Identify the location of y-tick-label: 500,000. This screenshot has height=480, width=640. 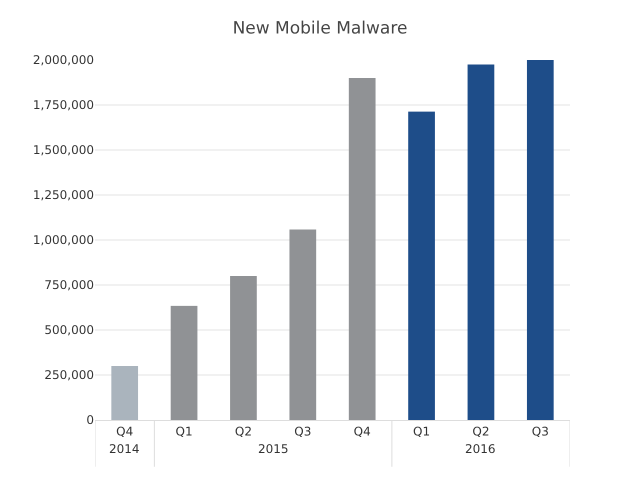
(69, 330).